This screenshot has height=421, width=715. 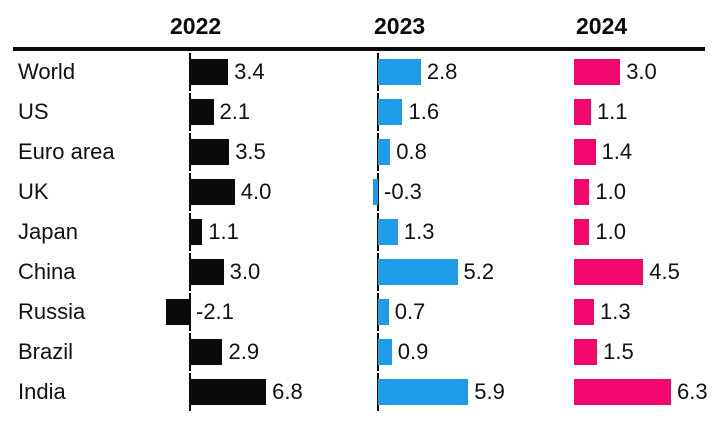 I want to click on value-label: 0.8, so click(x=411, y=151).